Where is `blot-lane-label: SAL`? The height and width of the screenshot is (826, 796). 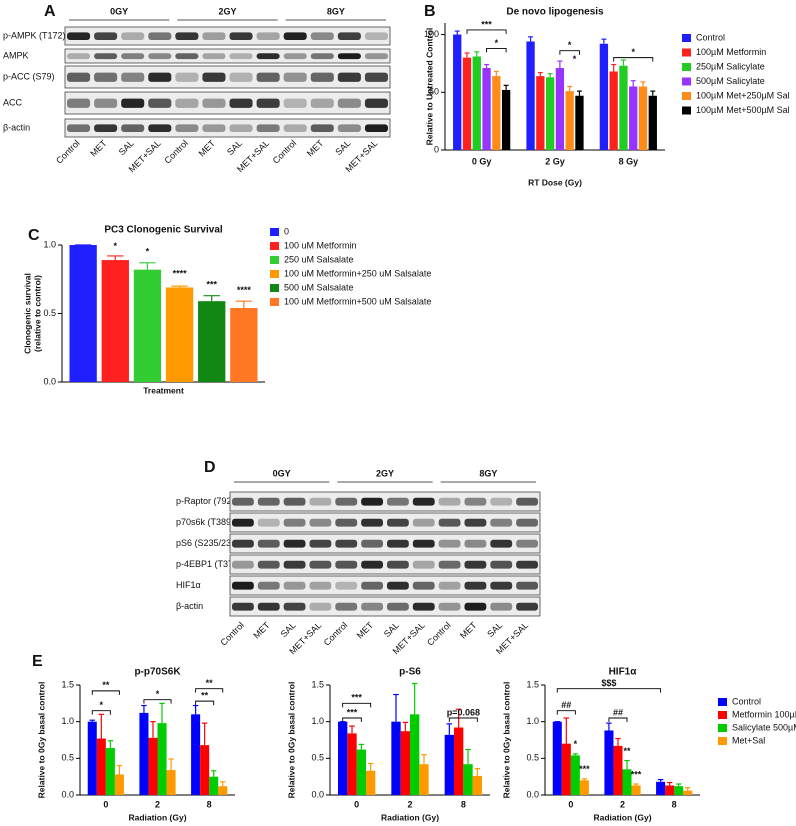 blot-lane-label: SAL is located at coordinates (126, 147).